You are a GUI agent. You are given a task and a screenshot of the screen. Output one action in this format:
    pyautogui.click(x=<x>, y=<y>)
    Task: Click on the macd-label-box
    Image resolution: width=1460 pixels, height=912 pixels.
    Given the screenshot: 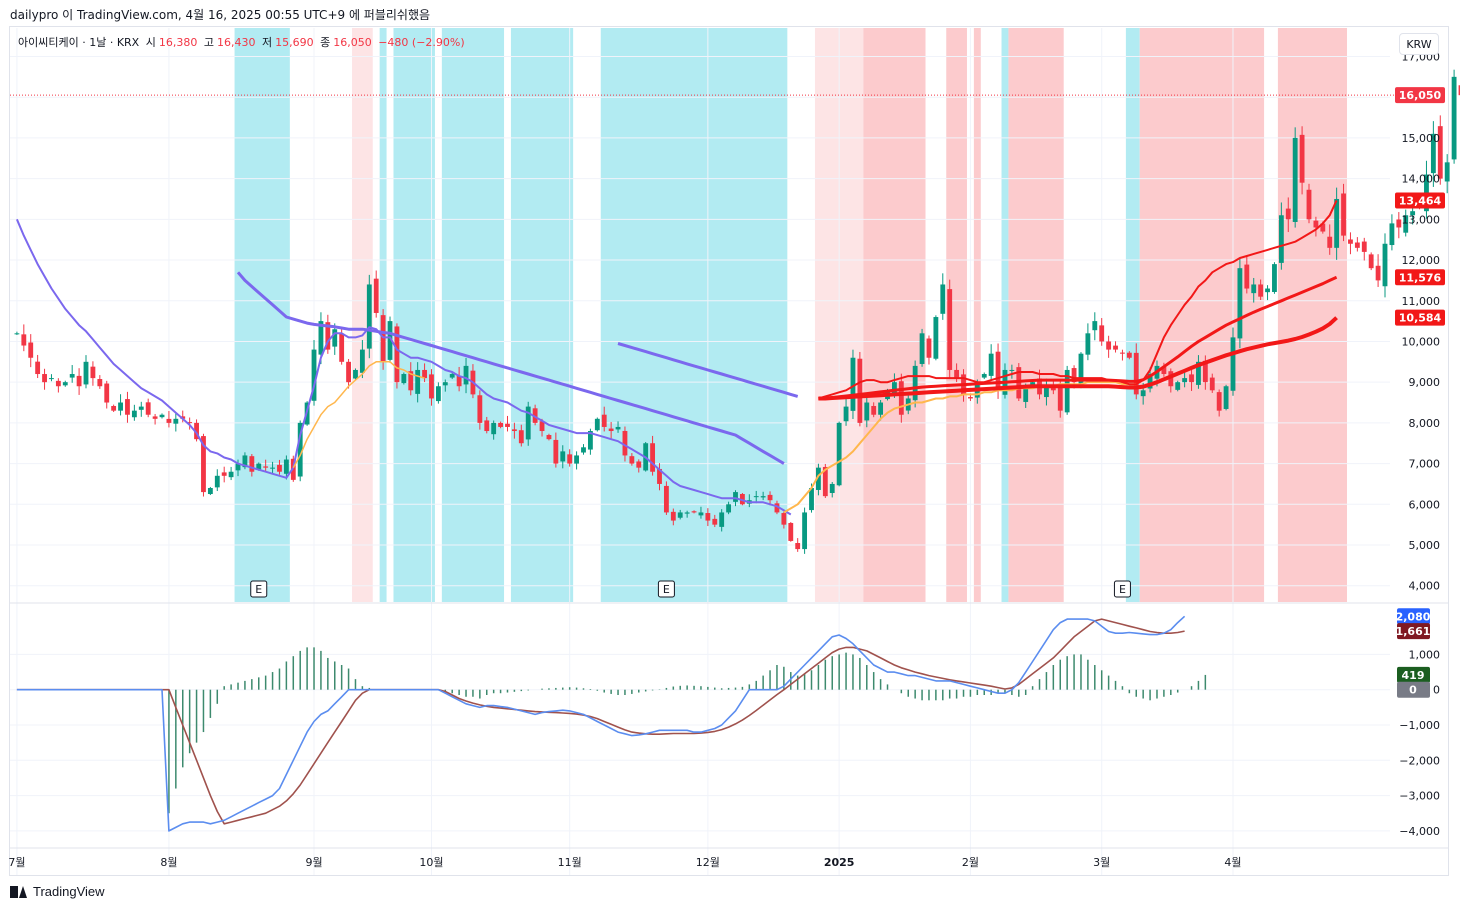 What is the action you would take?
    pyautogui.click(x=1413, y=631)
    